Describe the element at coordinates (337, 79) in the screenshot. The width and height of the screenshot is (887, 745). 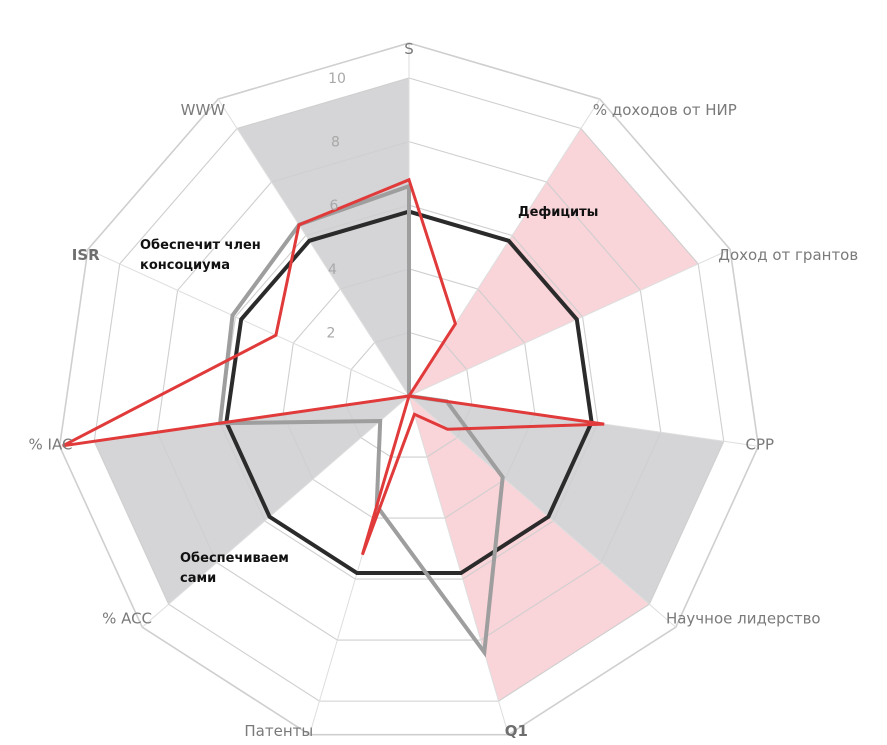
I see `tick-label-10: 10` at that location.